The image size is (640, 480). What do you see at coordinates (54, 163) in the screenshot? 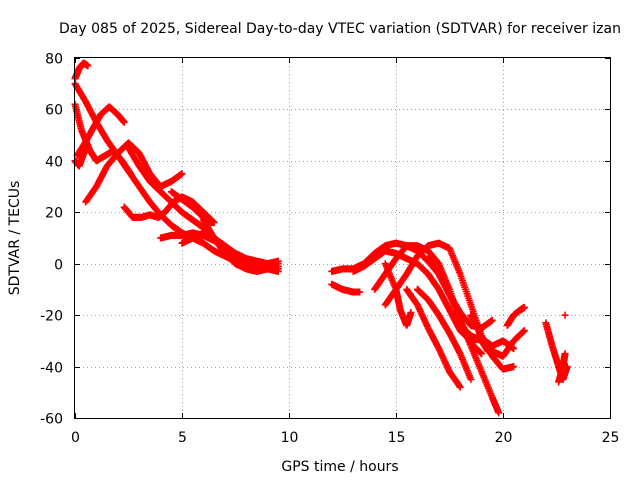
I see `y-tick-label: 40` at bounding box center [54, 163].